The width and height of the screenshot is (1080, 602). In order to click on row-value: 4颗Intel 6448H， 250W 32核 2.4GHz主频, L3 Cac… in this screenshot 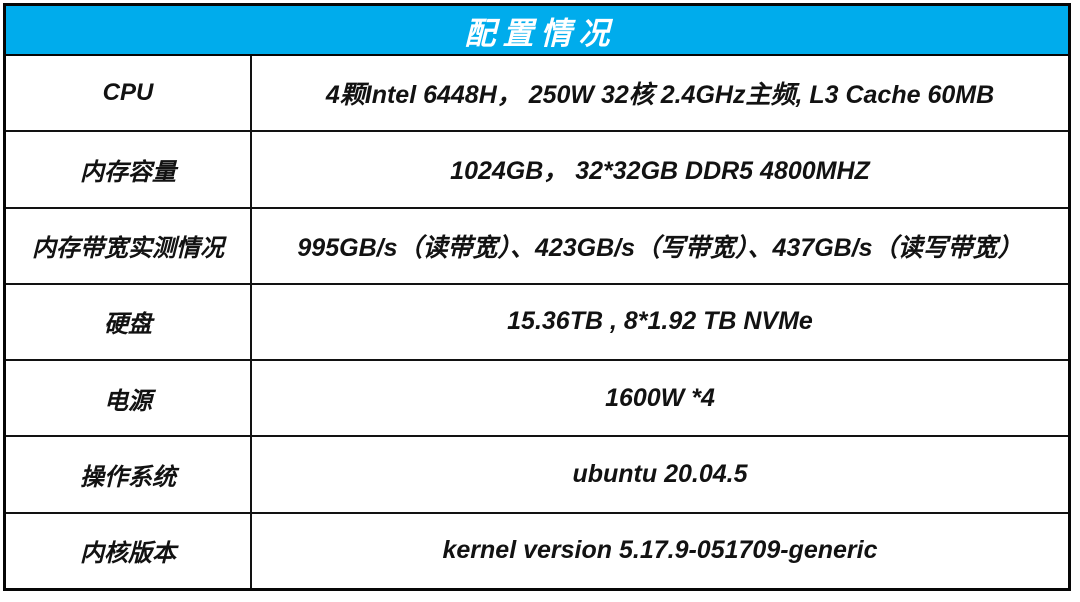, I will do `click(660, 95)`.